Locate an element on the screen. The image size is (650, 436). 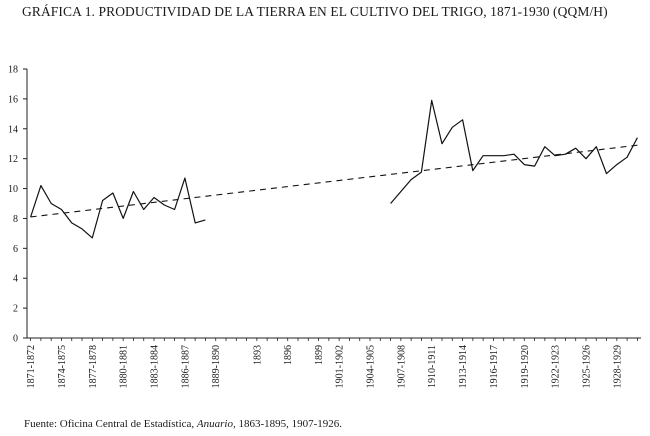
x-tick-label: 1896 is located at coordinates (288, 355).